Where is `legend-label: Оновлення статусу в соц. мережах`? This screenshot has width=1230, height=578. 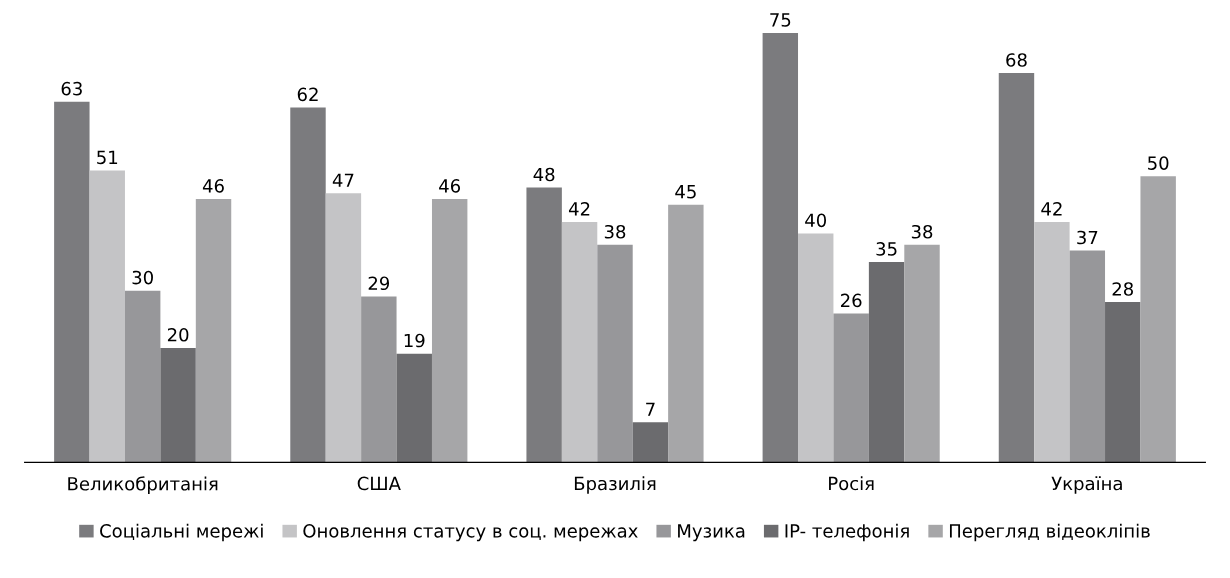 legend-label: Оновлення статусу в соц. мережах is located at coordinates (470, 533).